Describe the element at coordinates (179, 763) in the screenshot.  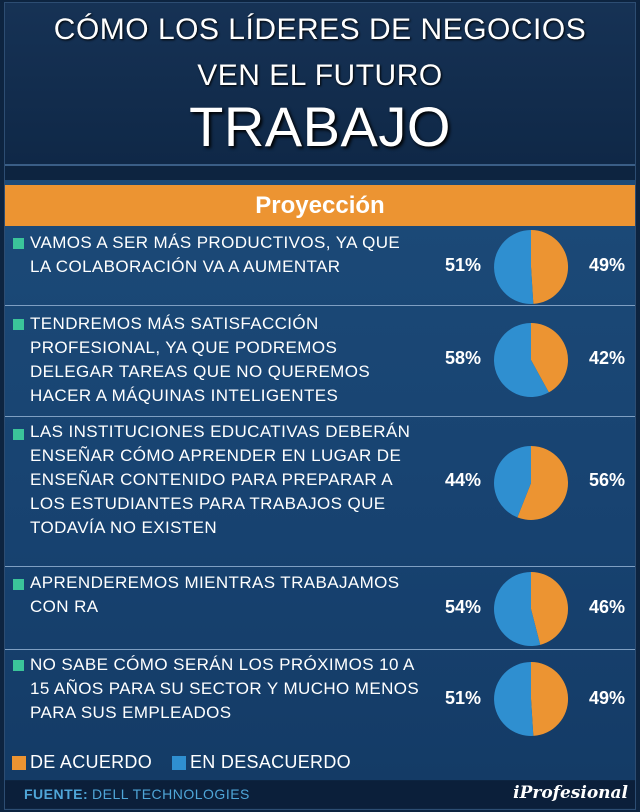
I see `legend-swatch-disagree` at that location.